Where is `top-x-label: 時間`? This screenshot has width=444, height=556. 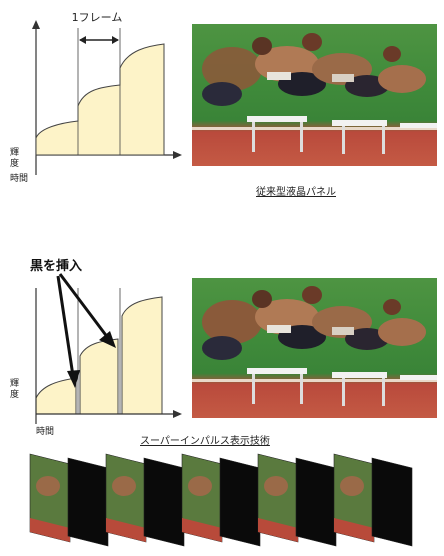 top-x-label: 時間 is located at coordinates (19, 178).